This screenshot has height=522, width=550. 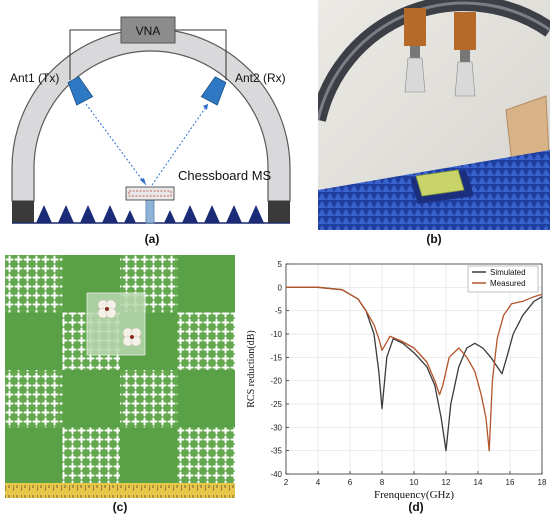 What do you see at coordinates (350, 482) in the screenshot?
I see `x-tick-label: 6` at bounding box center [350, 482].